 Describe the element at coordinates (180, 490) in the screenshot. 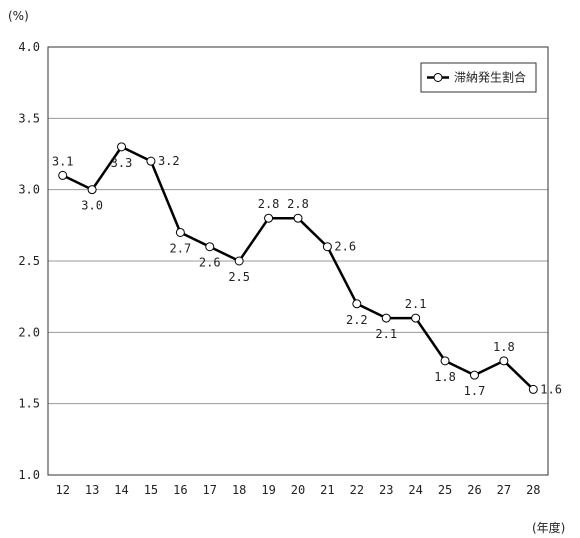

I see `x-tick-label: 16` at that location.